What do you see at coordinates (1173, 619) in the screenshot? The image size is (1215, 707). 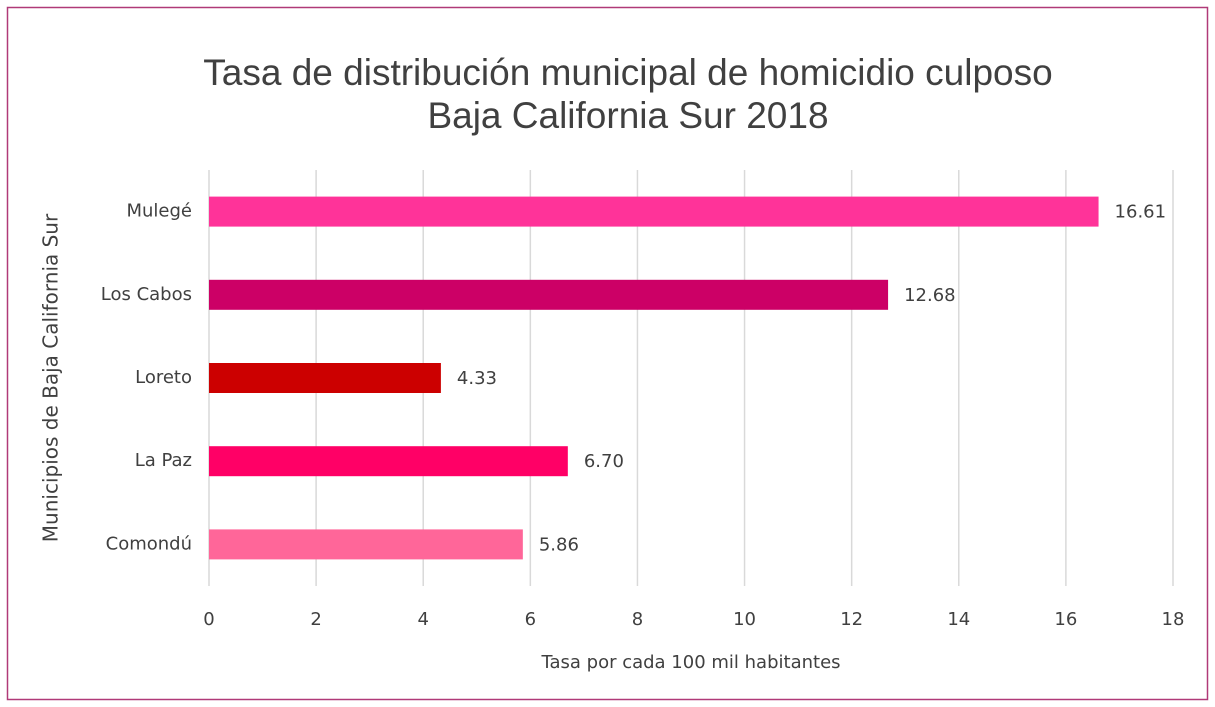 I see `x-tick-label: 18` at bounding box center [1173, 619].